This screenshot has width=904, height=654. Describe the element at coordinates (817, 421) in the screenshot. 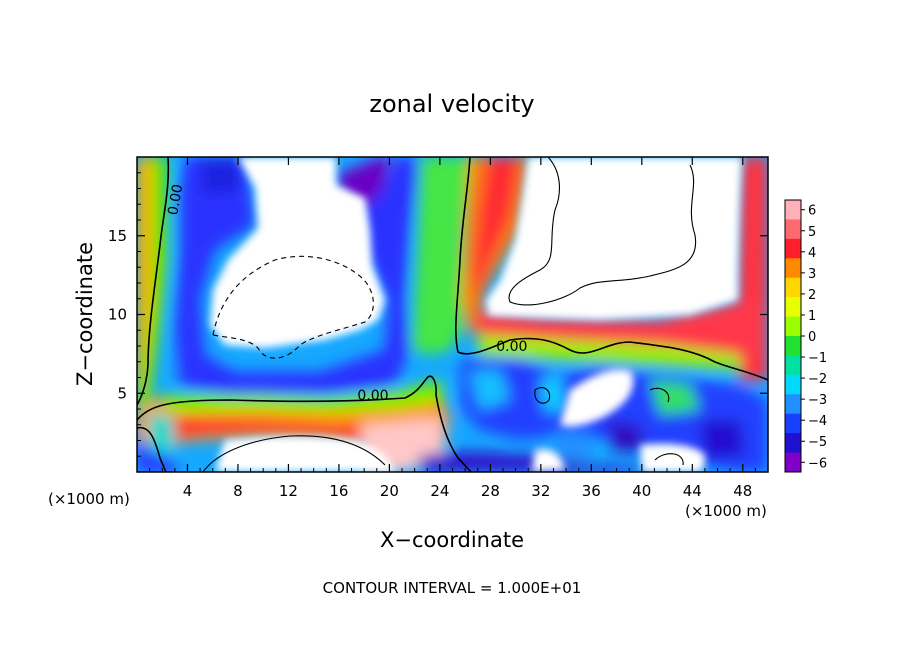

I see `colorbar-tick-label: −4` at that location.